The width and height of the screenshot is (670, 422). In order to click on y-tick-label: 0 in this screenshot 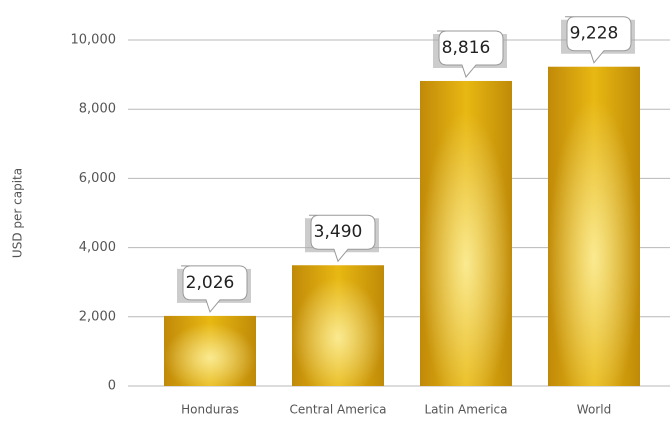, I will do `click(112, 386)`.